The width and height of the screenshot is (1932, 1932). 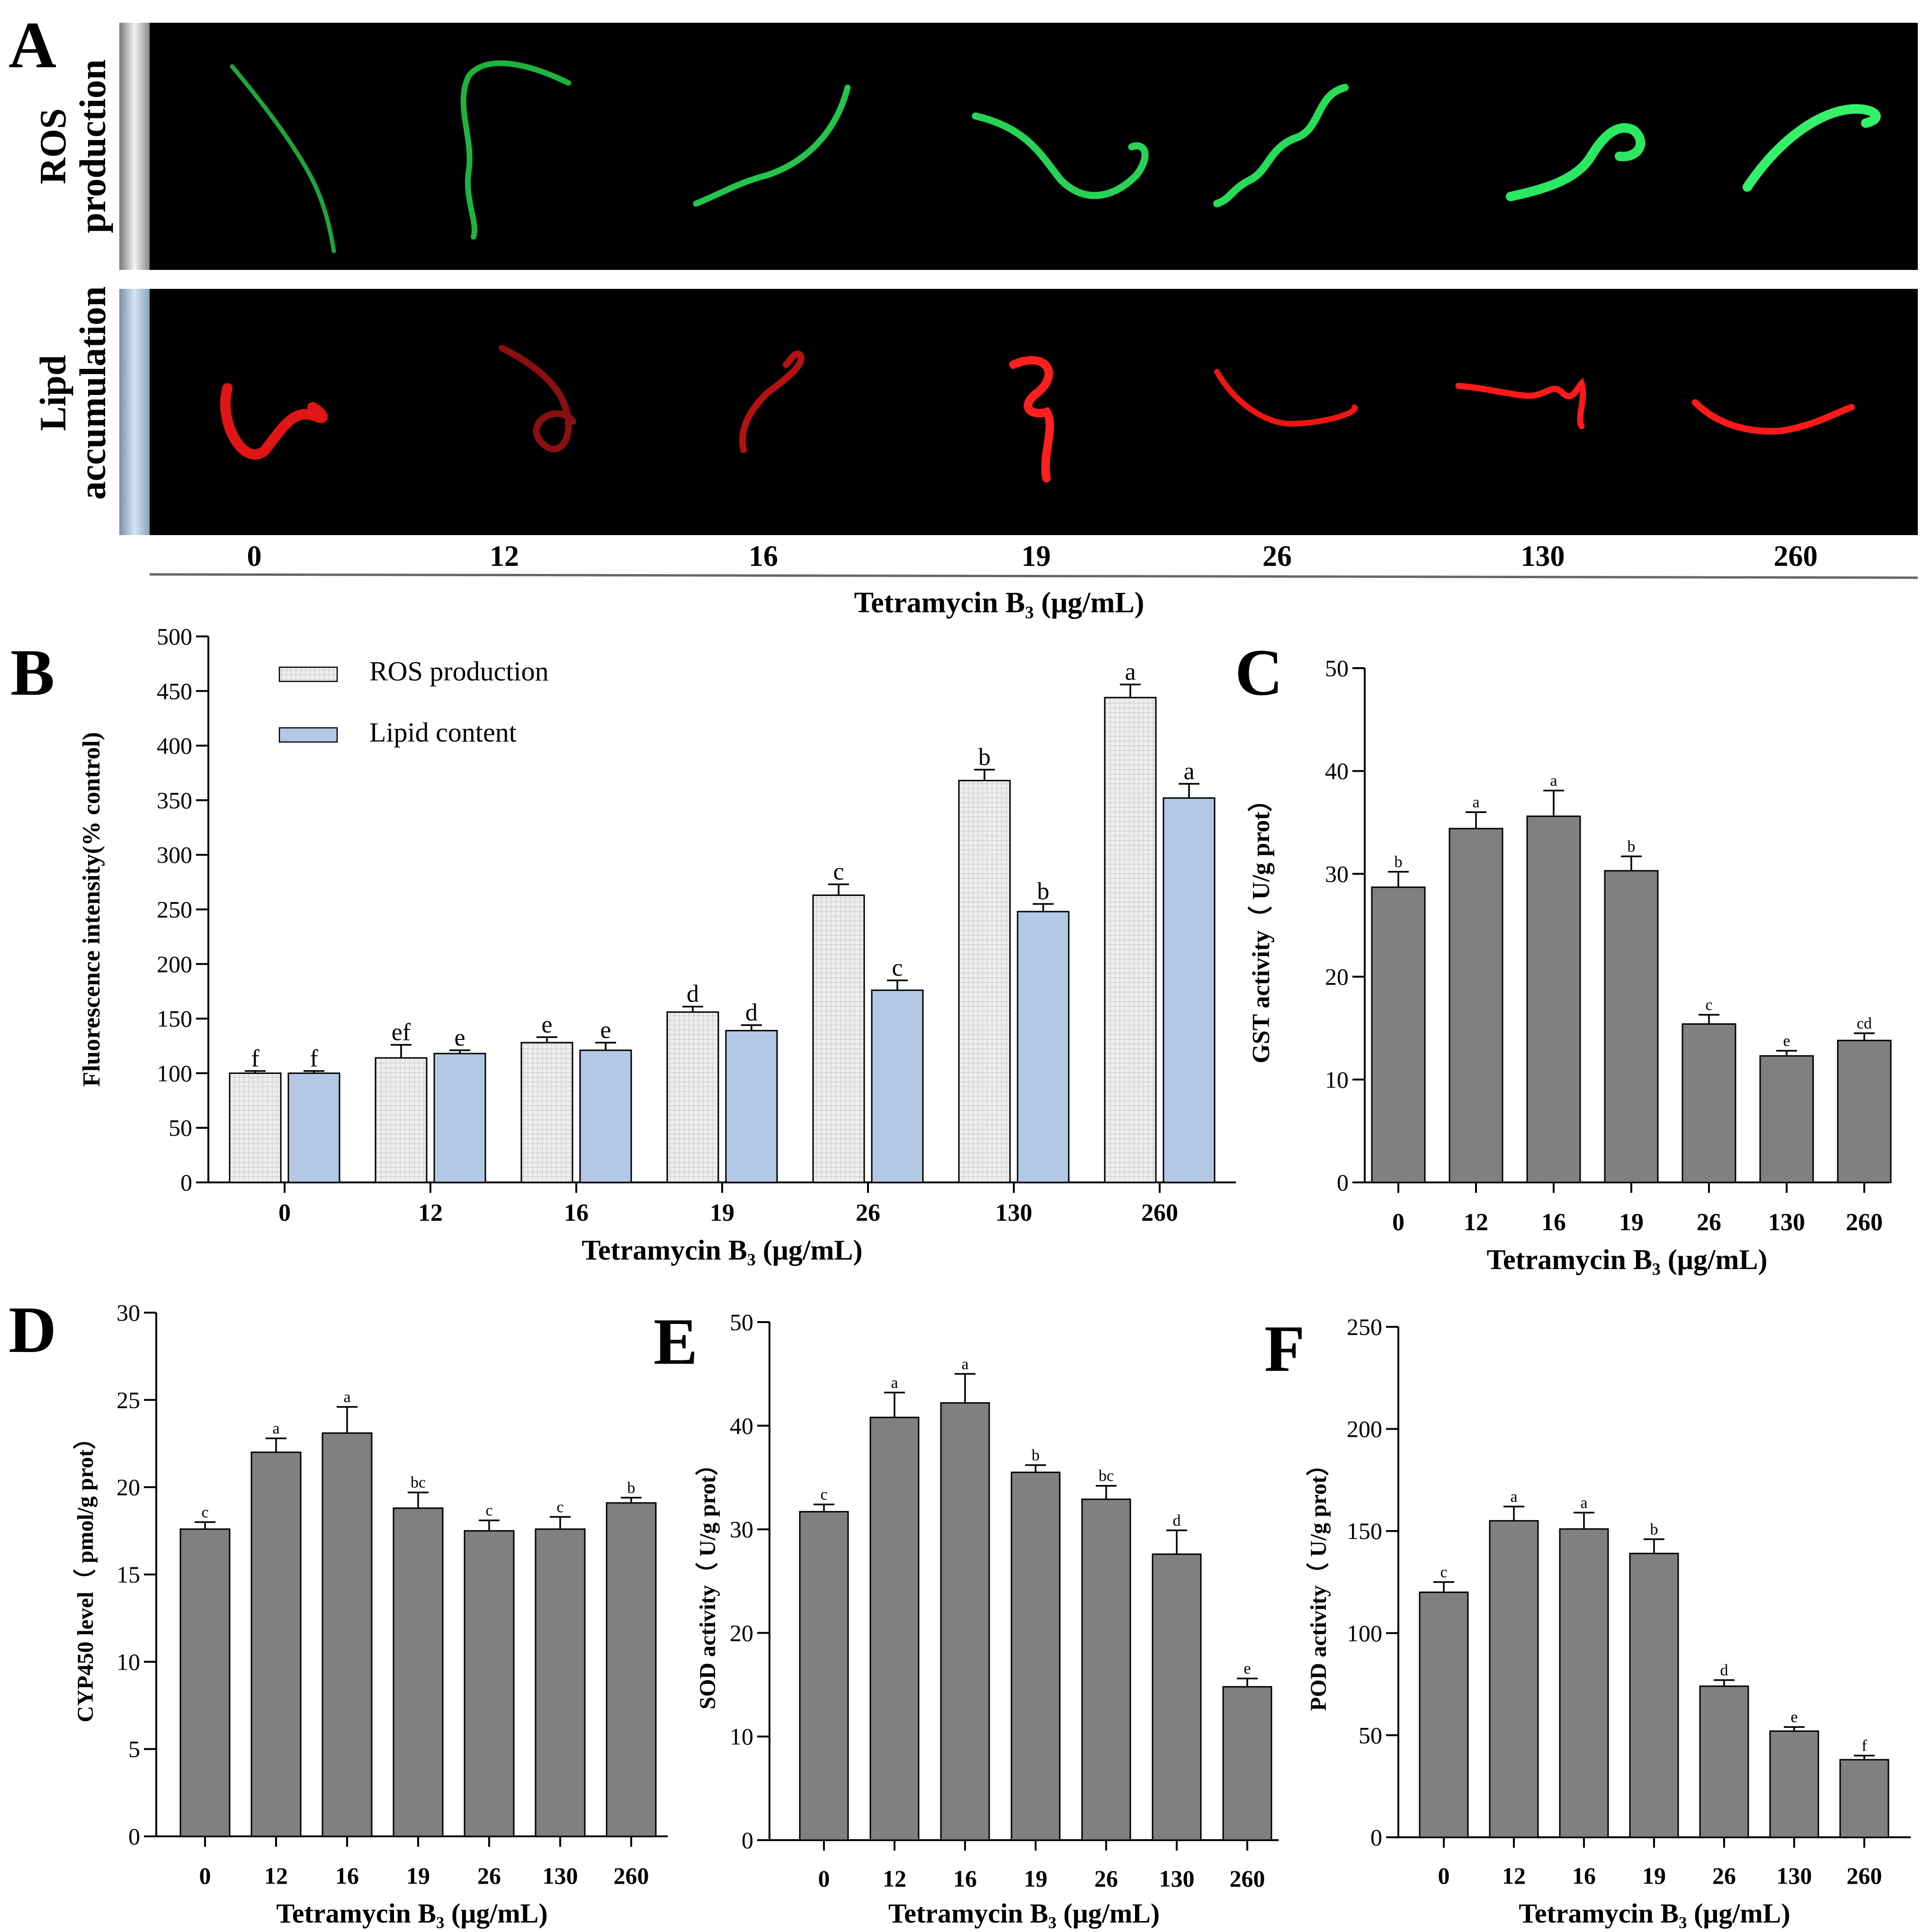 What do you see at coordinates (1543, 556) in the screenshot?
I see `panel-a-conc-label-130: 130` at bounding box center [1543, 556].